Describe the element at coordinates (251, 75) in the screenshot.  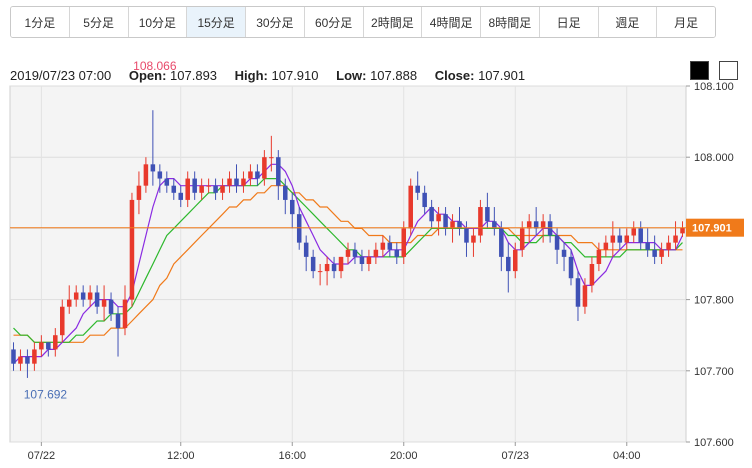
I see `high-label: High:` at that location.